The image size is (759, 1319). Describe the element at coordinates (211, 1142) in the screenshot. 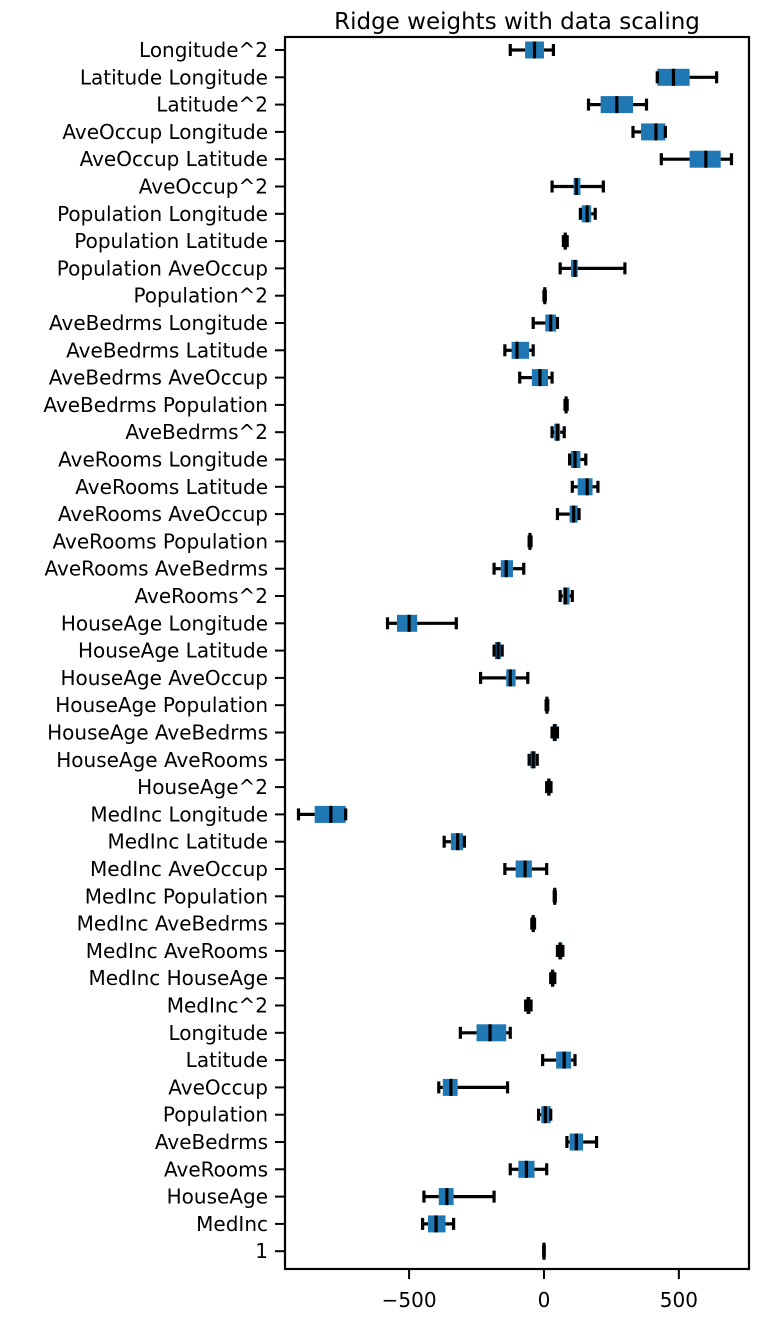

I see `y-tick-label: AveBedrms` at that location.